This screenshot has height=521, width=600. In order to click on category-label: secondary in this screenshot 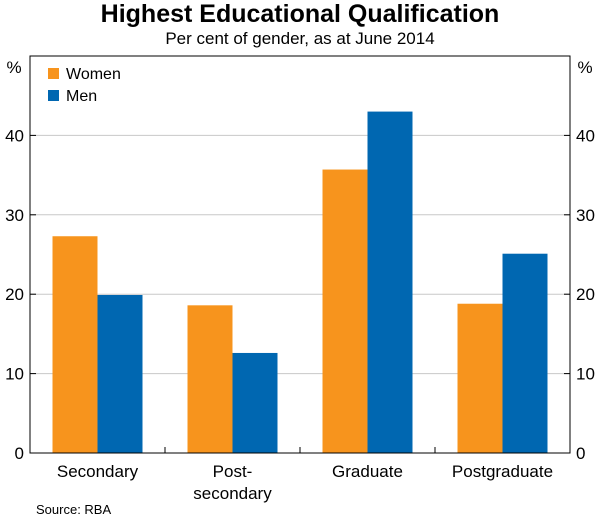, I will do `click(232, 493)`.